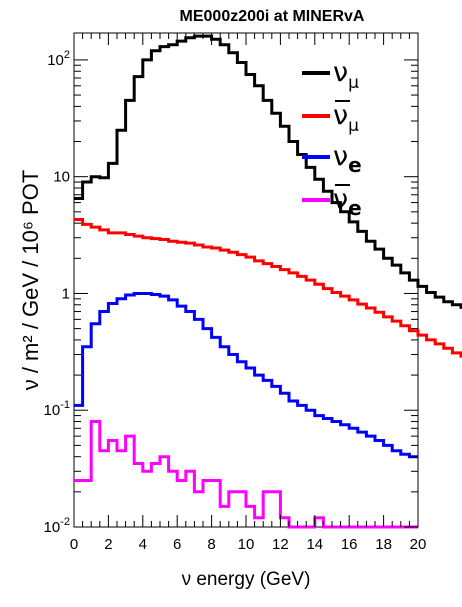  What do you see at coordinates (57, 292) in the screenshot?
I see `y-tick-labels: 10⁻² 10⁻¹ 1 10 10²` at bounding box center [57, 292].